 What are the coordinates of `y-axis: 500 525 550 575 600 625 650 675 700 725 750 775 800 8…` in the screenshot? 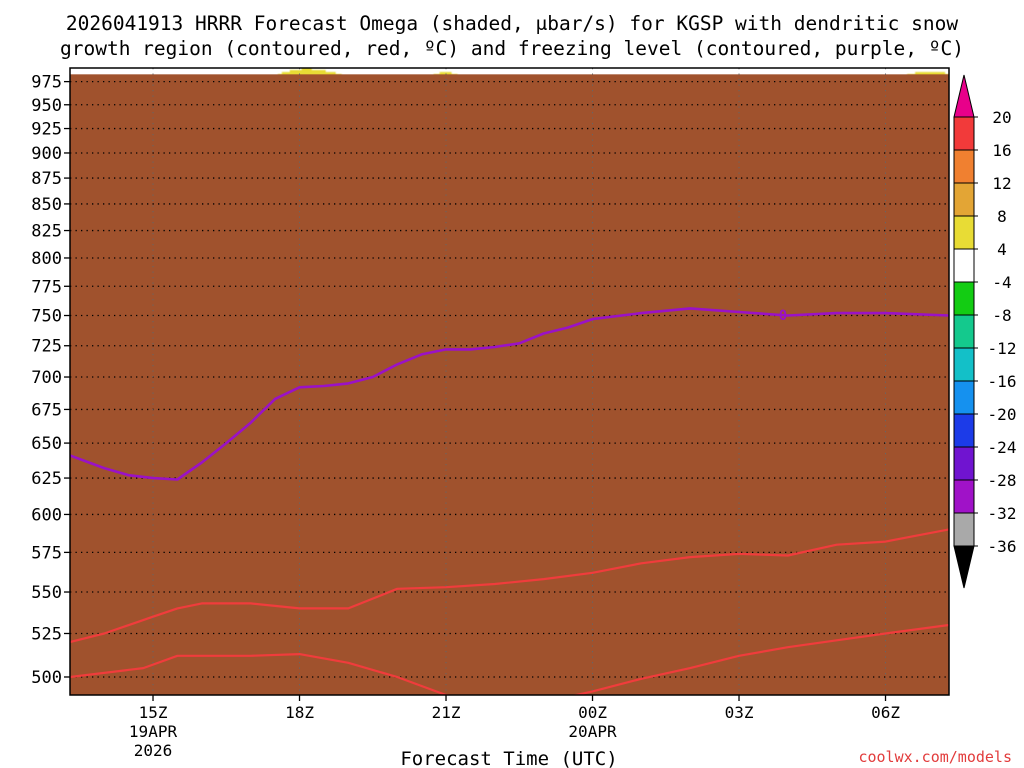 It's located at (50, 380).